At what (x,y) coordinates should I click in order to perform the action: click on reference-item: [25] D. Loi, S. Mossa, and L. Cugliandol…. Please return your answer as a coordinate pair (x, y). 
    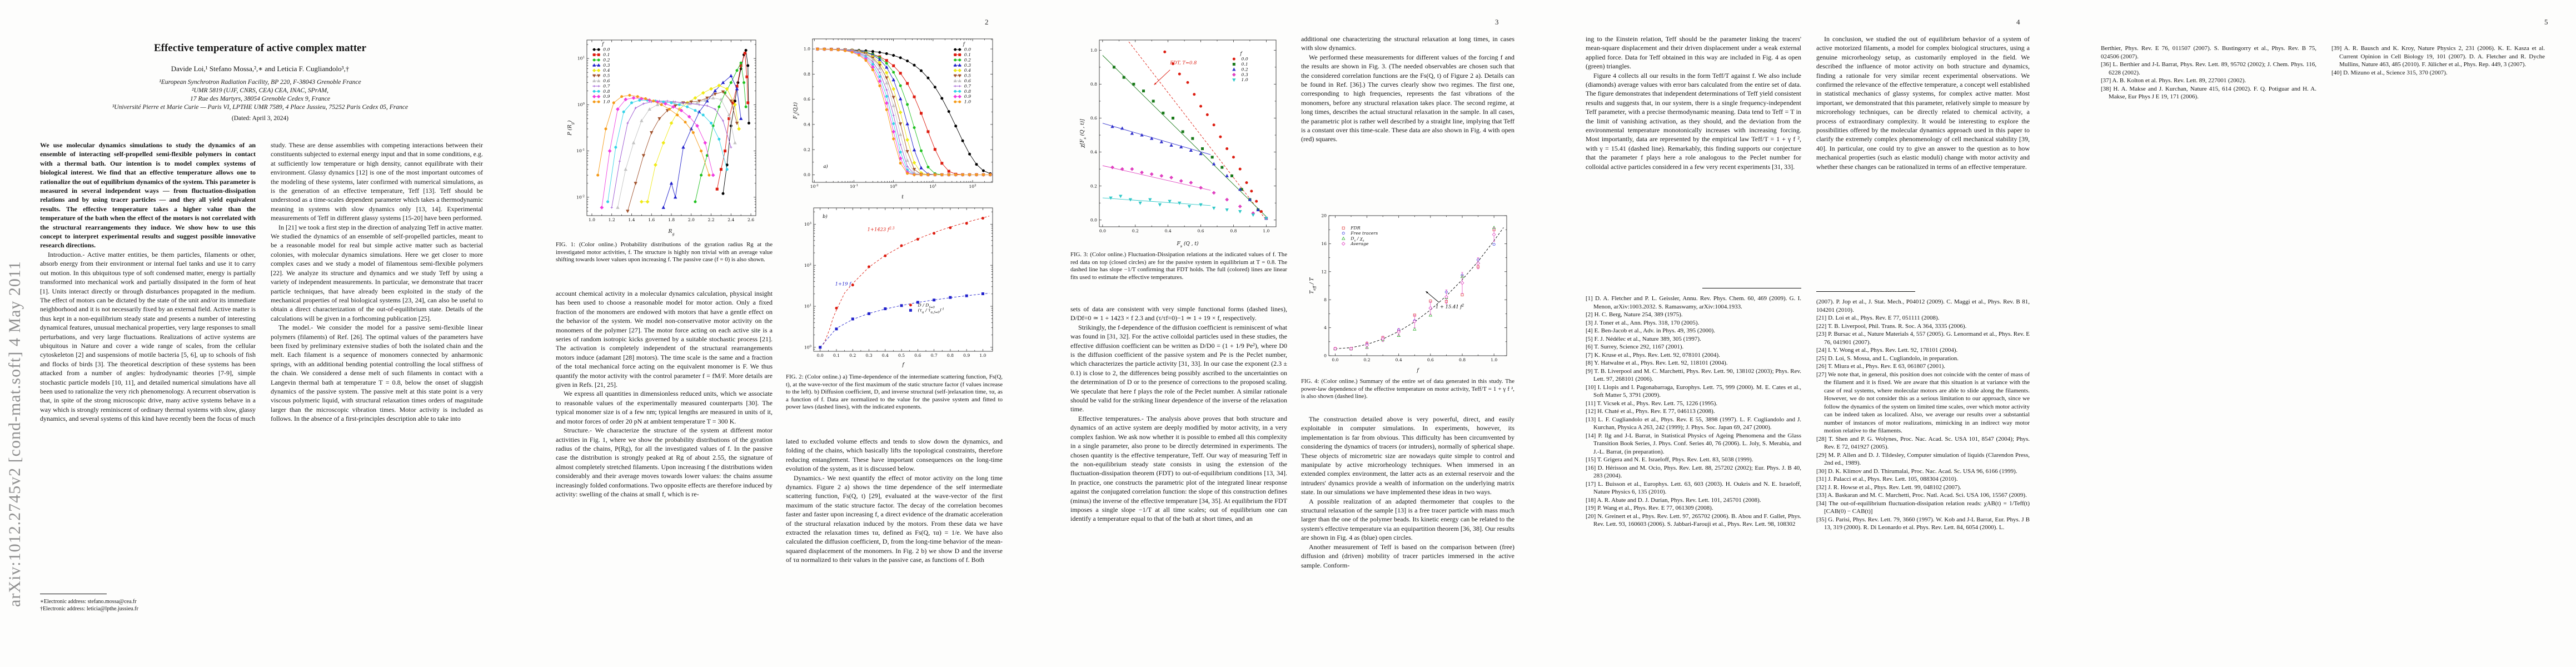
    Looking at the image, I should click on (1887, 358).